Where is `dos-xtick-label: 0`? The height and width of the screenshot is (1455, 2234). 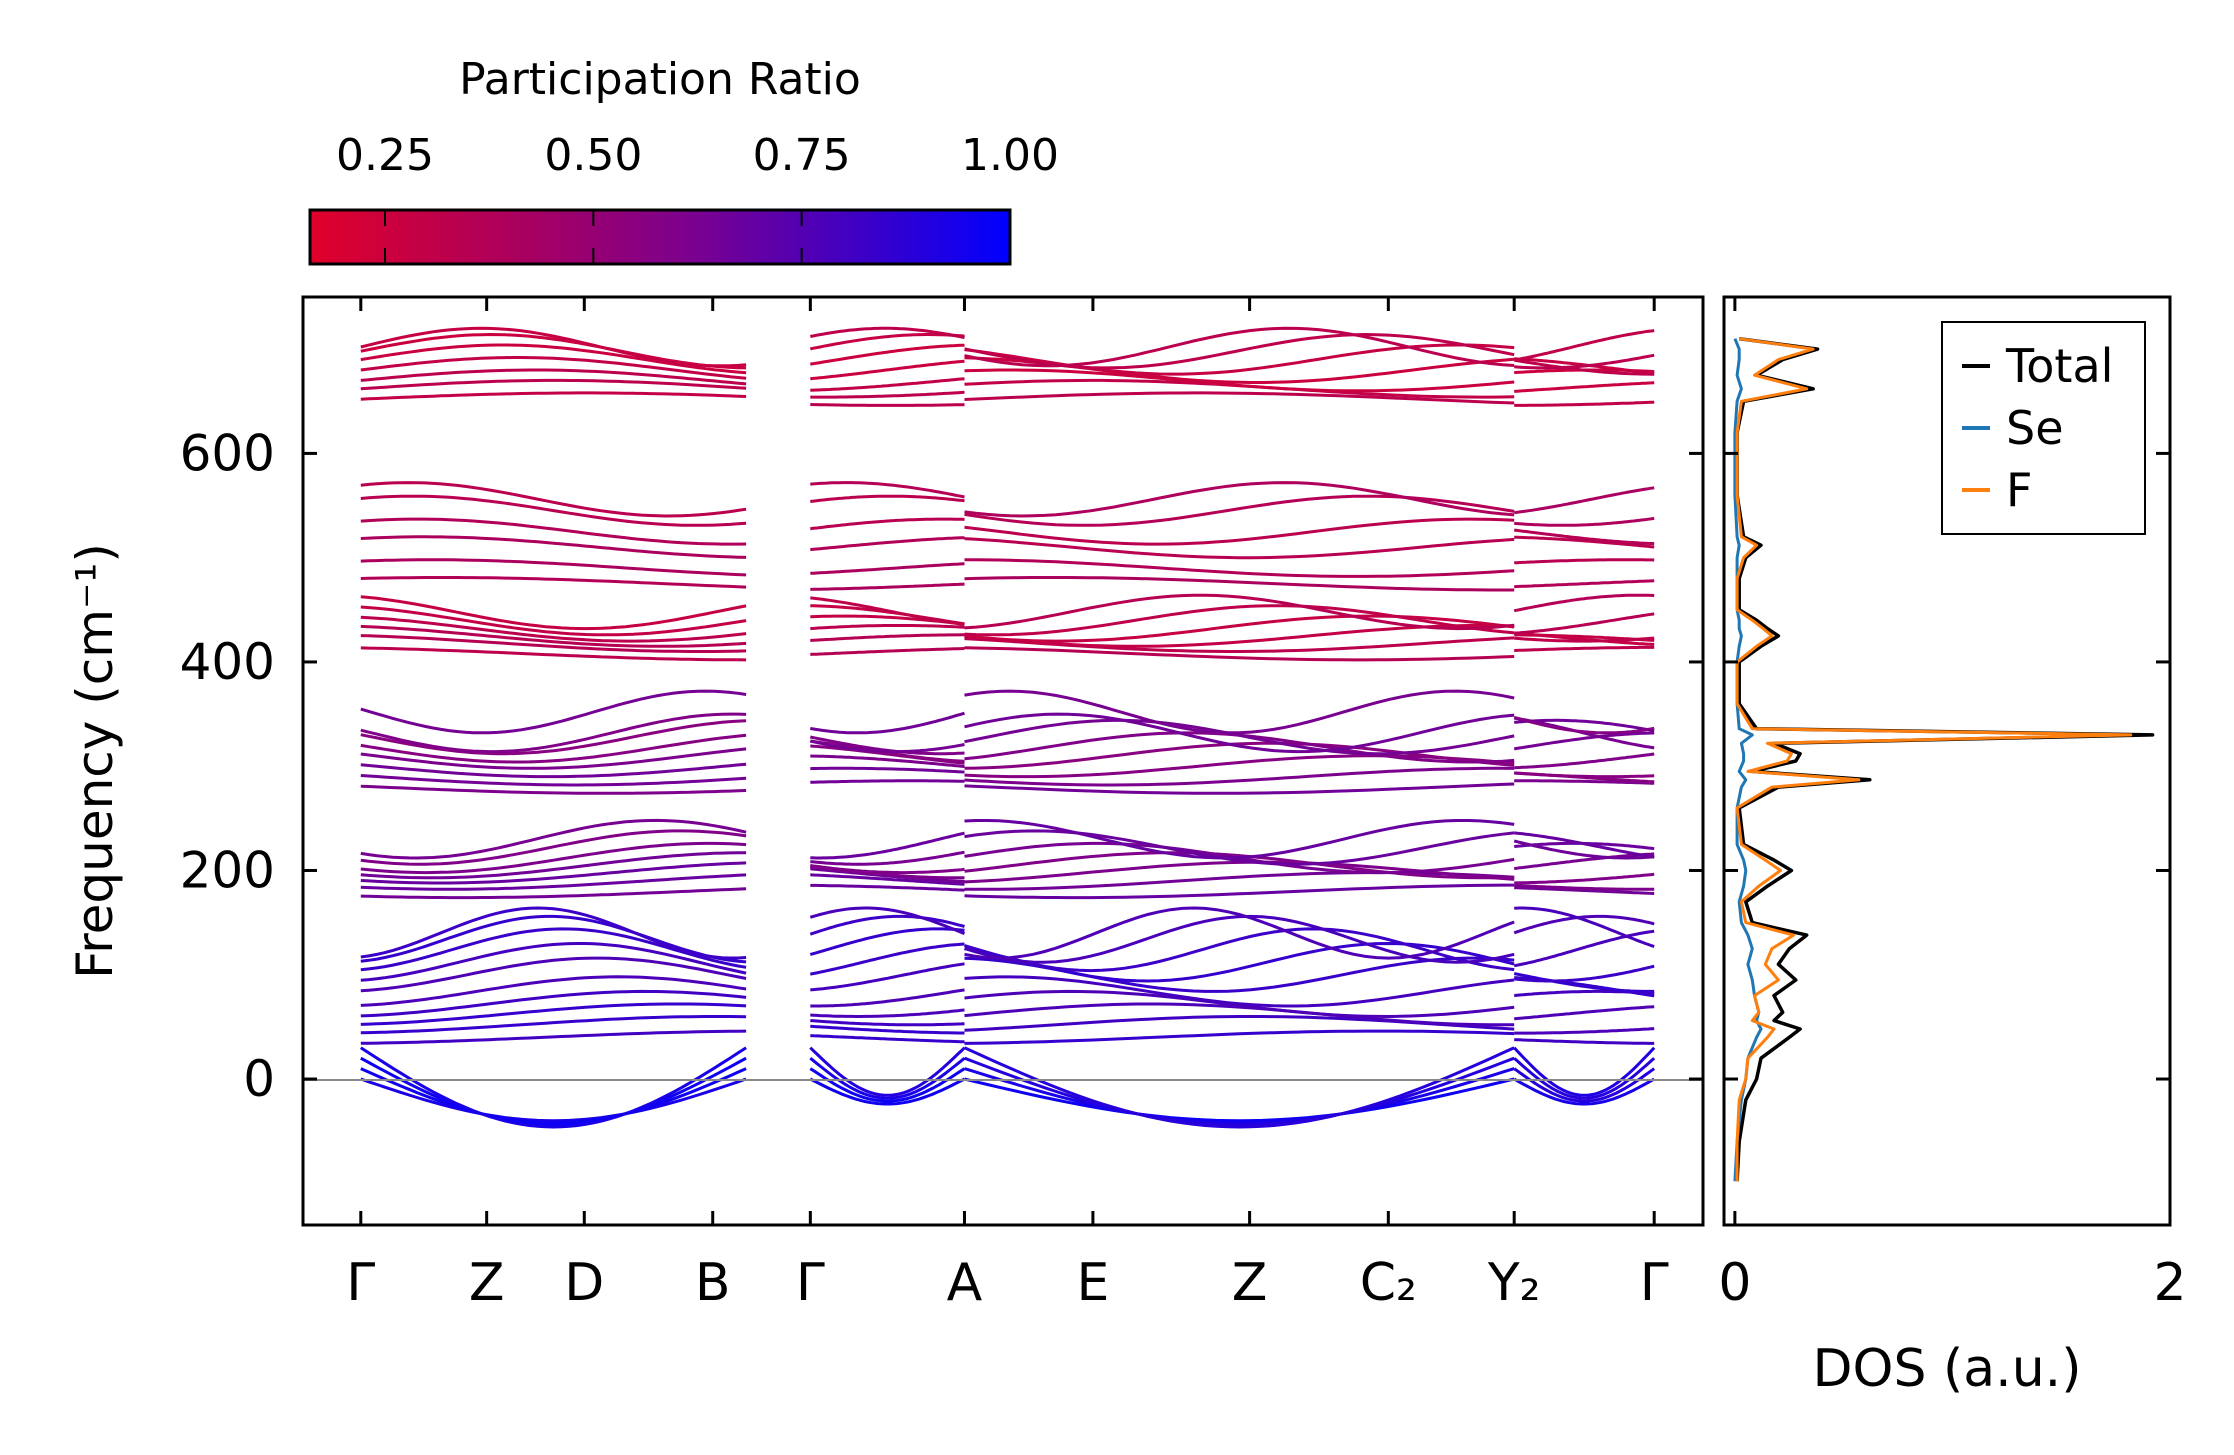 dos-xtick-label: 0 is located at coordinates (1734, 1283).